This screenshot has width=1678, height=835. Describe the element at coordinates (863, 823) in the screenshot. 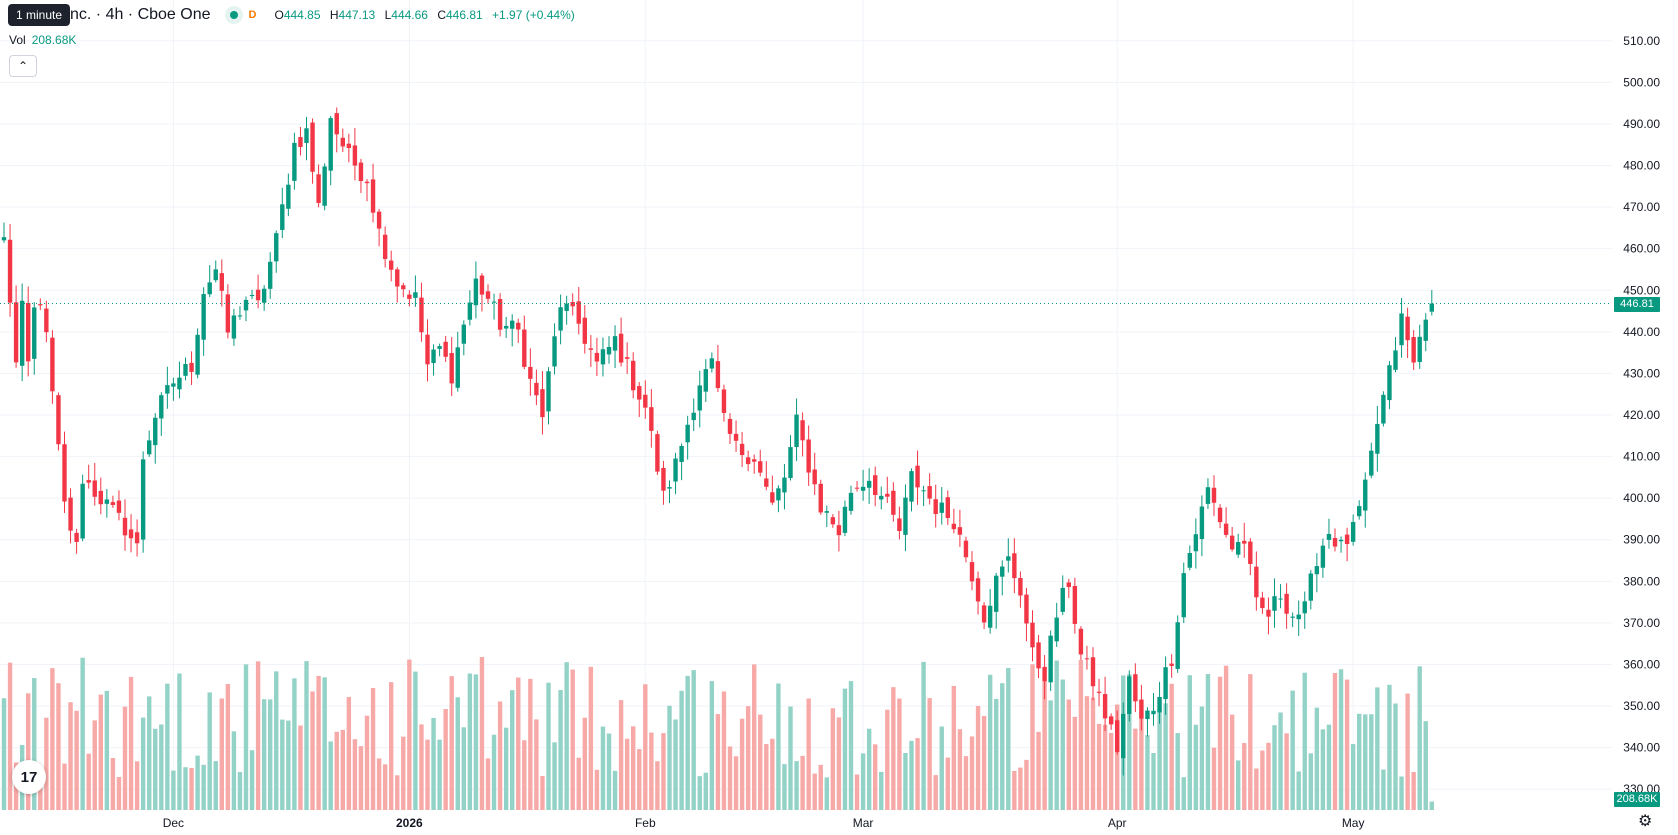

I see `time-tick-label: Mar` at that location.